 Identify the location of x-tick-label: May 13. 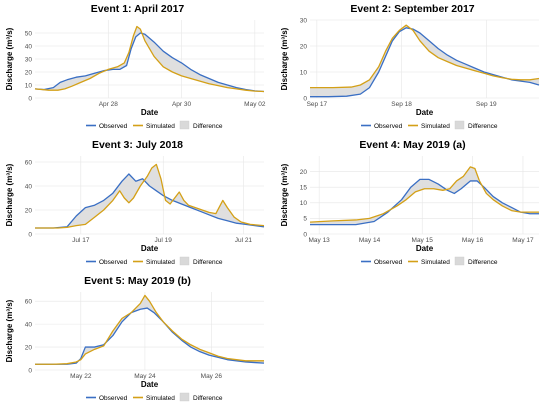
(319, 240).